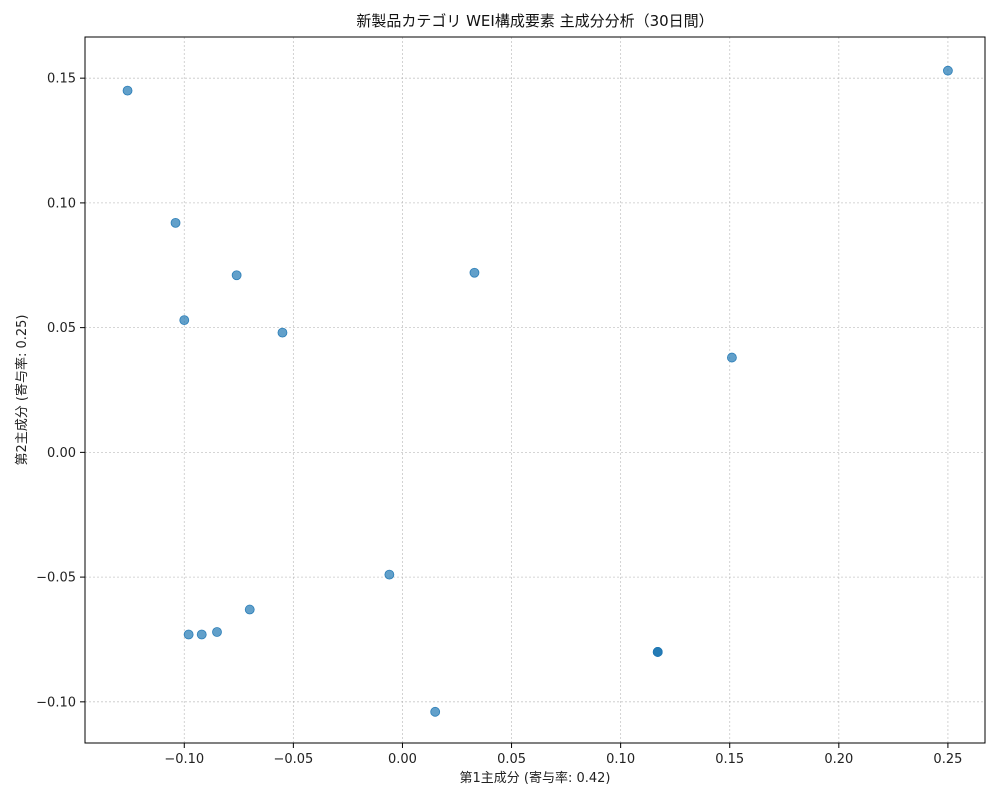 Image resolution: width=1000 pixels, height=800 pixels. What do you see at coordinates (61, 203) in the screenshot?
I see `y-tick-label: 0.10` at bounding box center [61, 203].